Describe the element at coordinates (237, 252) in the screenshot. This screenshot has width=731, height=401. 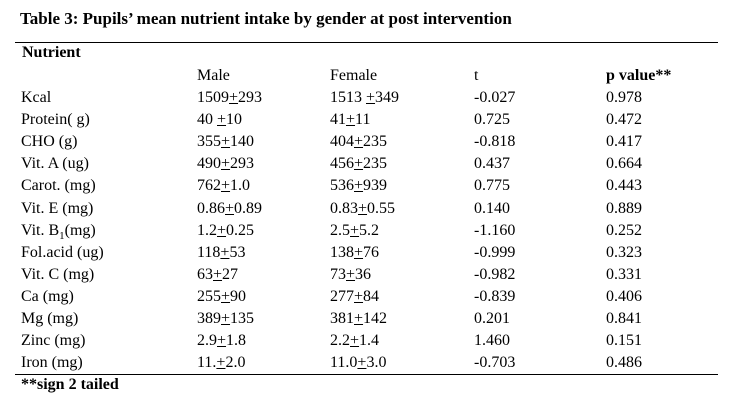
I see `male-sd: 53` at that location.